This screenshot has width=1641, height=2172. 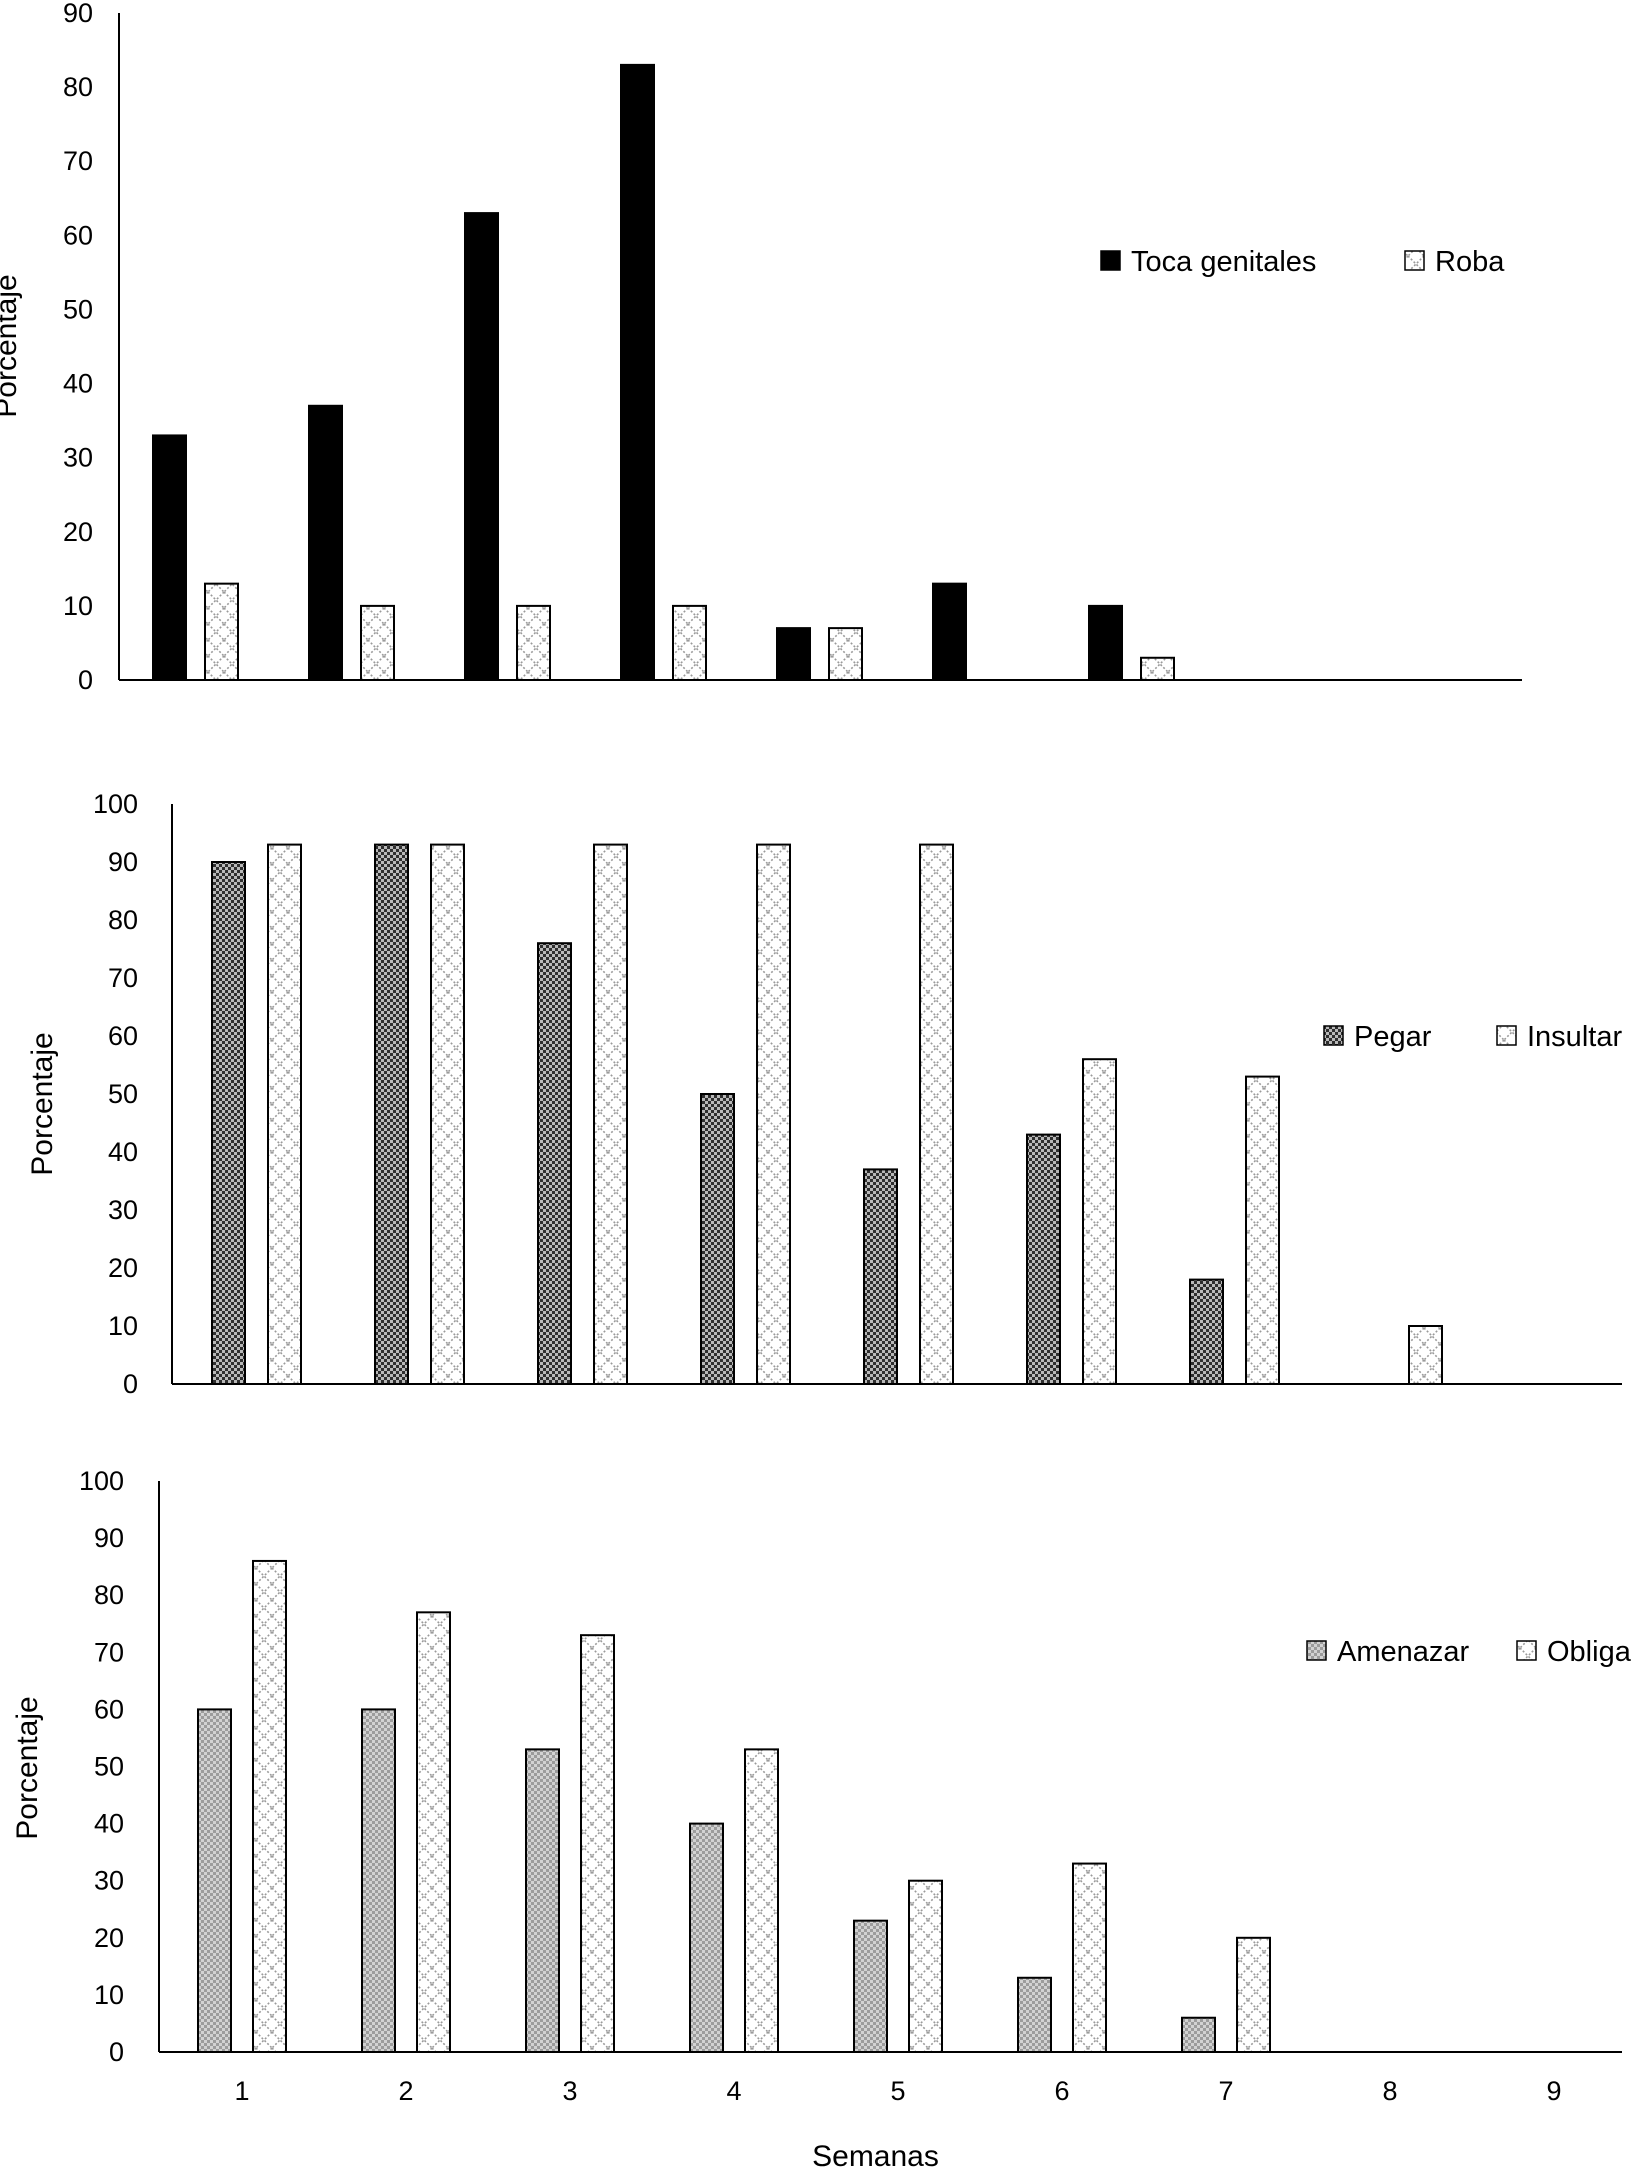 I want to click on x-tick-label: 7, so click(x=1225, y=2091).